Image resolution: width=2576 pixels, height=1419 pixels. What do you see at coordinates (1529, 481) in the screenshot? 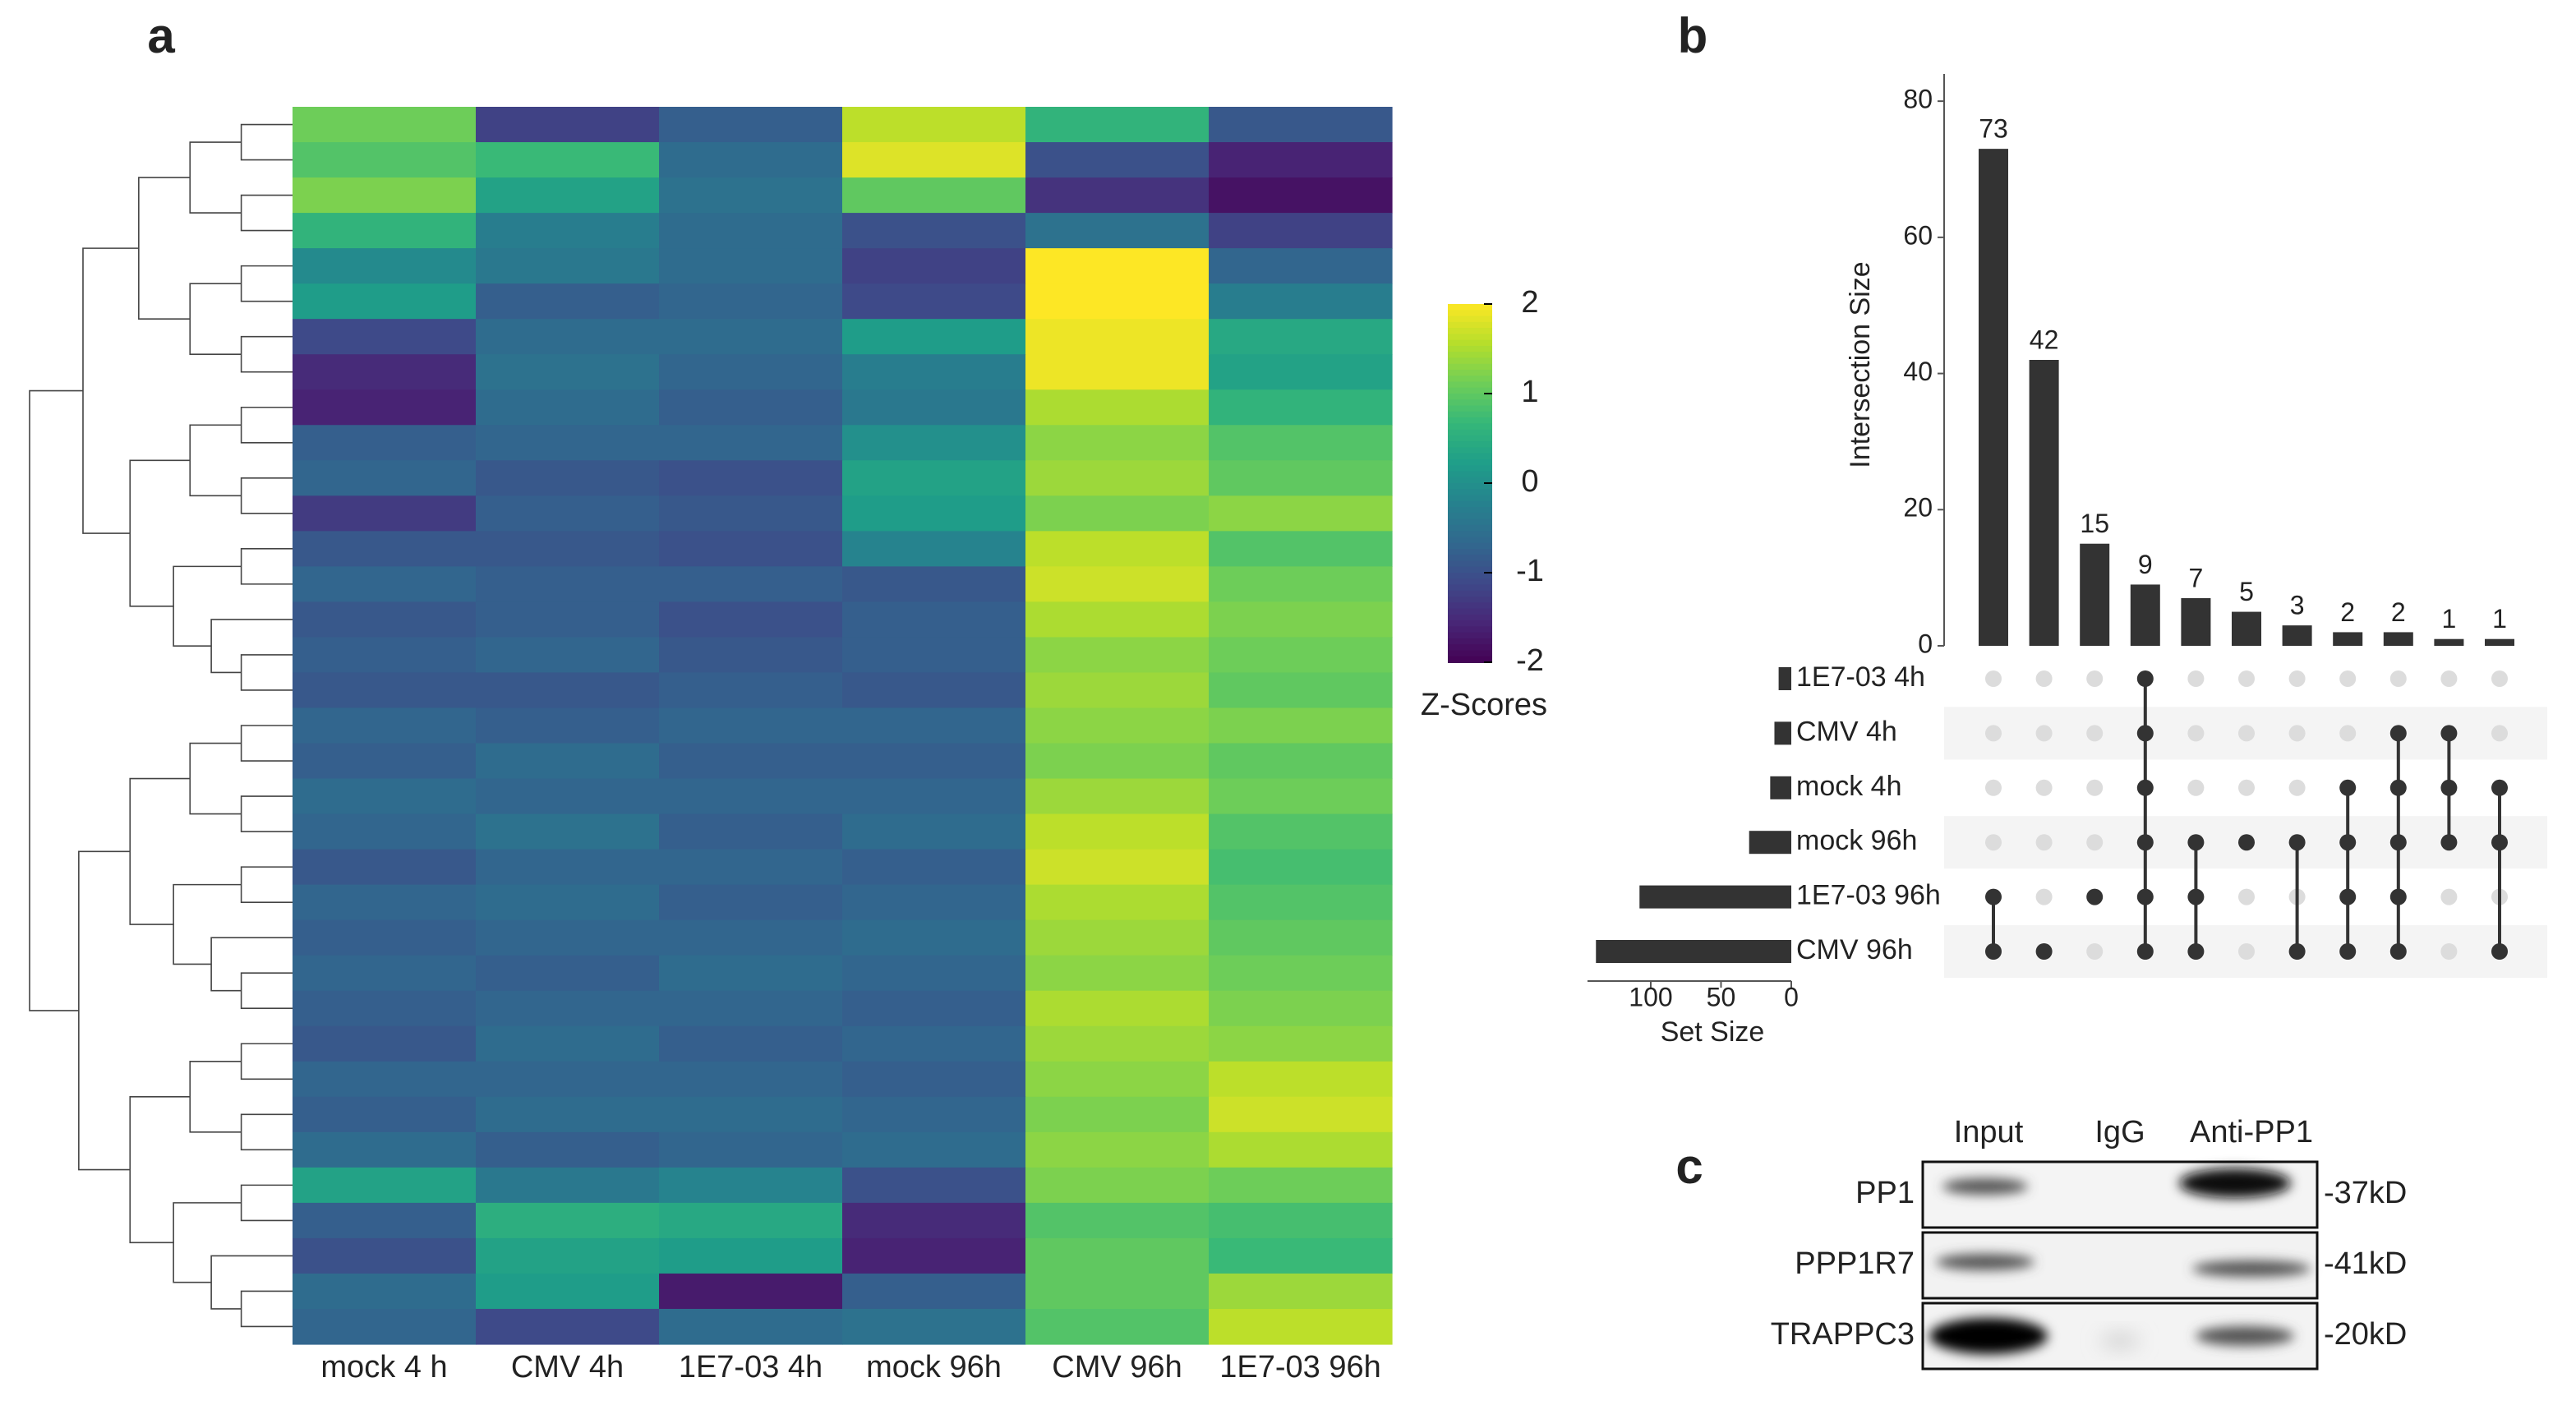
I see `colorbar-tick-label: 0` at bounding box center [1529, 481].